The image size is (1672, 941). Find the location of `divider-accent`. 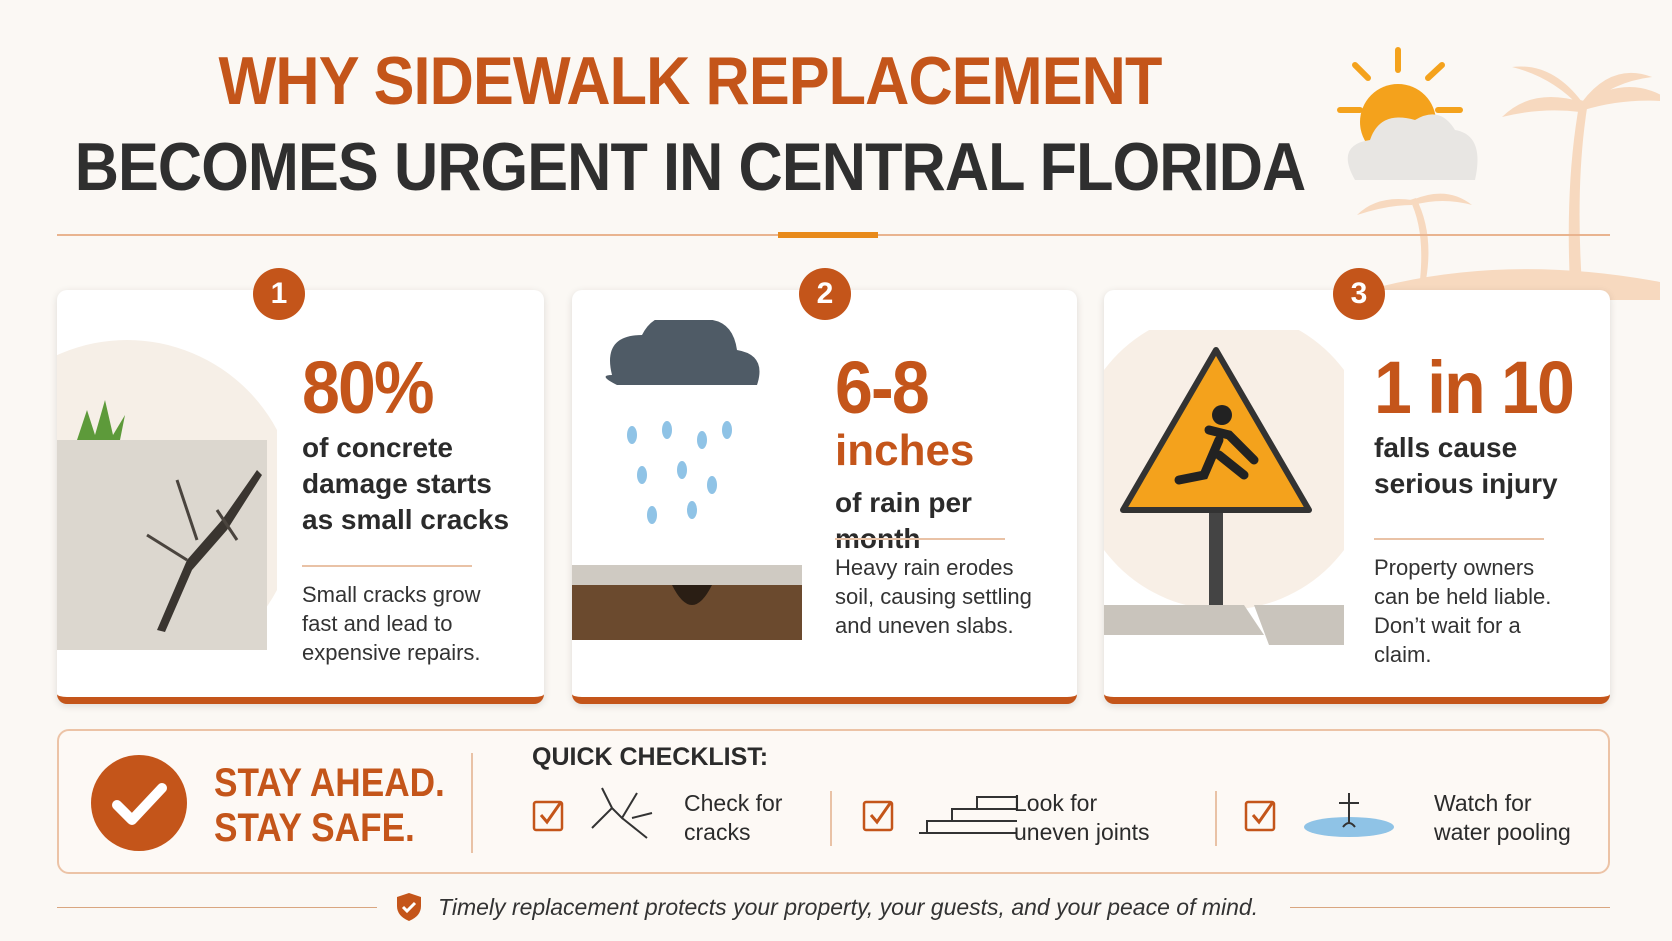

divider-accent is located at coordinates (828, 235).